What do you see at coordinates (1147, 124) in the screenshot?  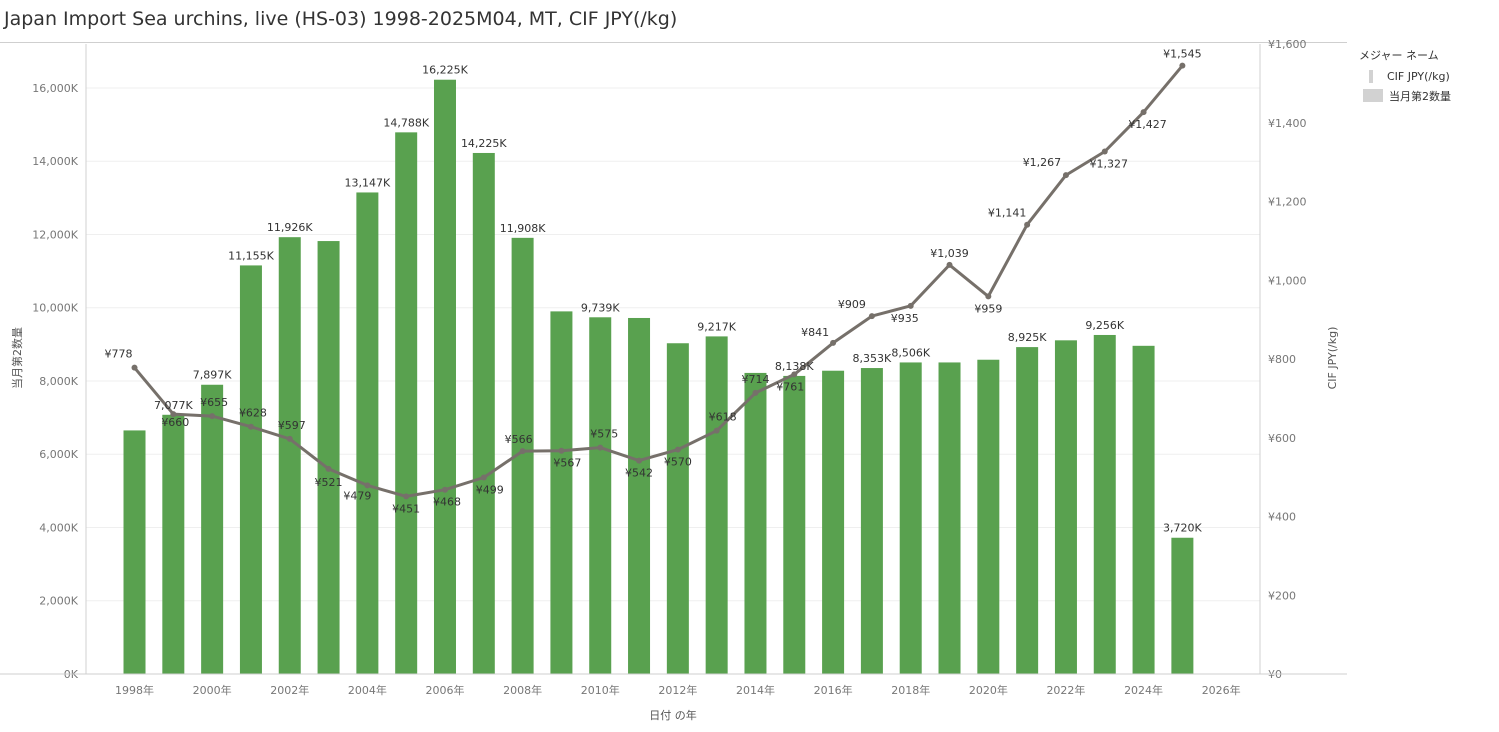 I see `price-value-label: ¥1,427` at bounding box center [1147, 124].